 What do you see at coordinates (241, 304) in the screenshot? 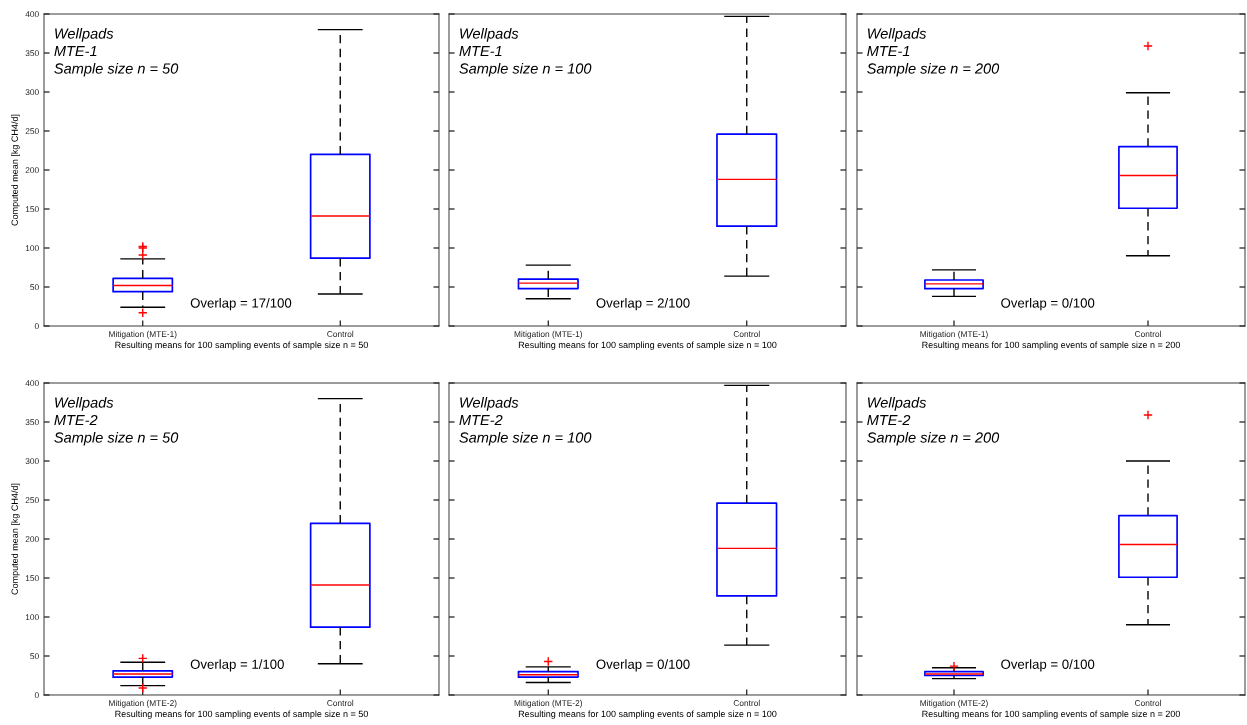
I see `annotation: Overlap = 17/100` at bounding box center [241, 304].